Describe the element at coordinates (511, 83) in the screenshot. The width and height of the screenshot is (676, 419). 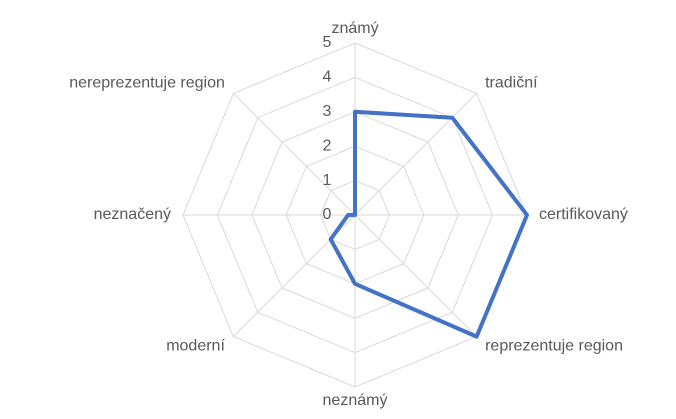
I see `category-label: tradiční` at that location.